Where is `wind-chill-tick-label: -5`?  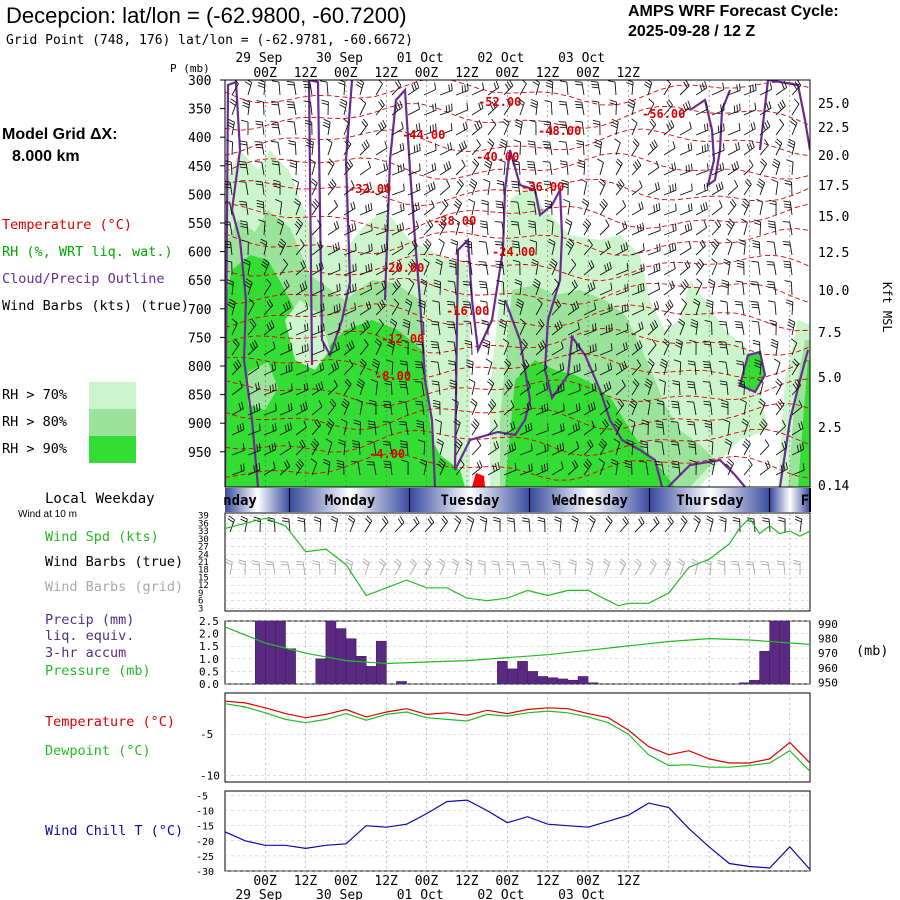 wind-chill-tick-label: -5 is located at coordinates (202, 797).